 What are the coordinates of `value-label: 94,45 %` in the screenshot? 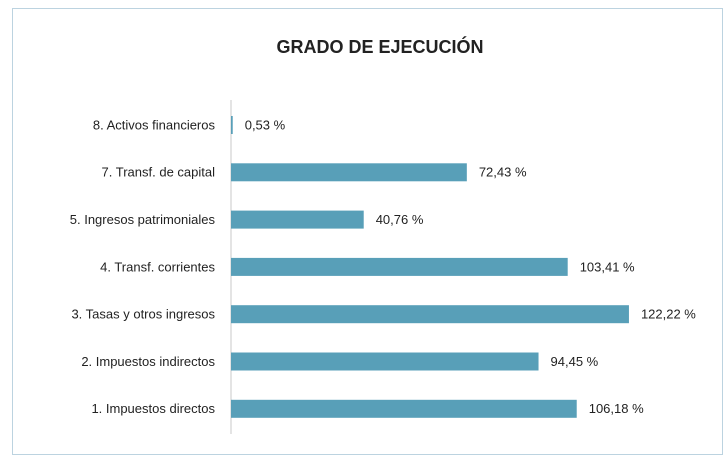 It's located at (575, 361).